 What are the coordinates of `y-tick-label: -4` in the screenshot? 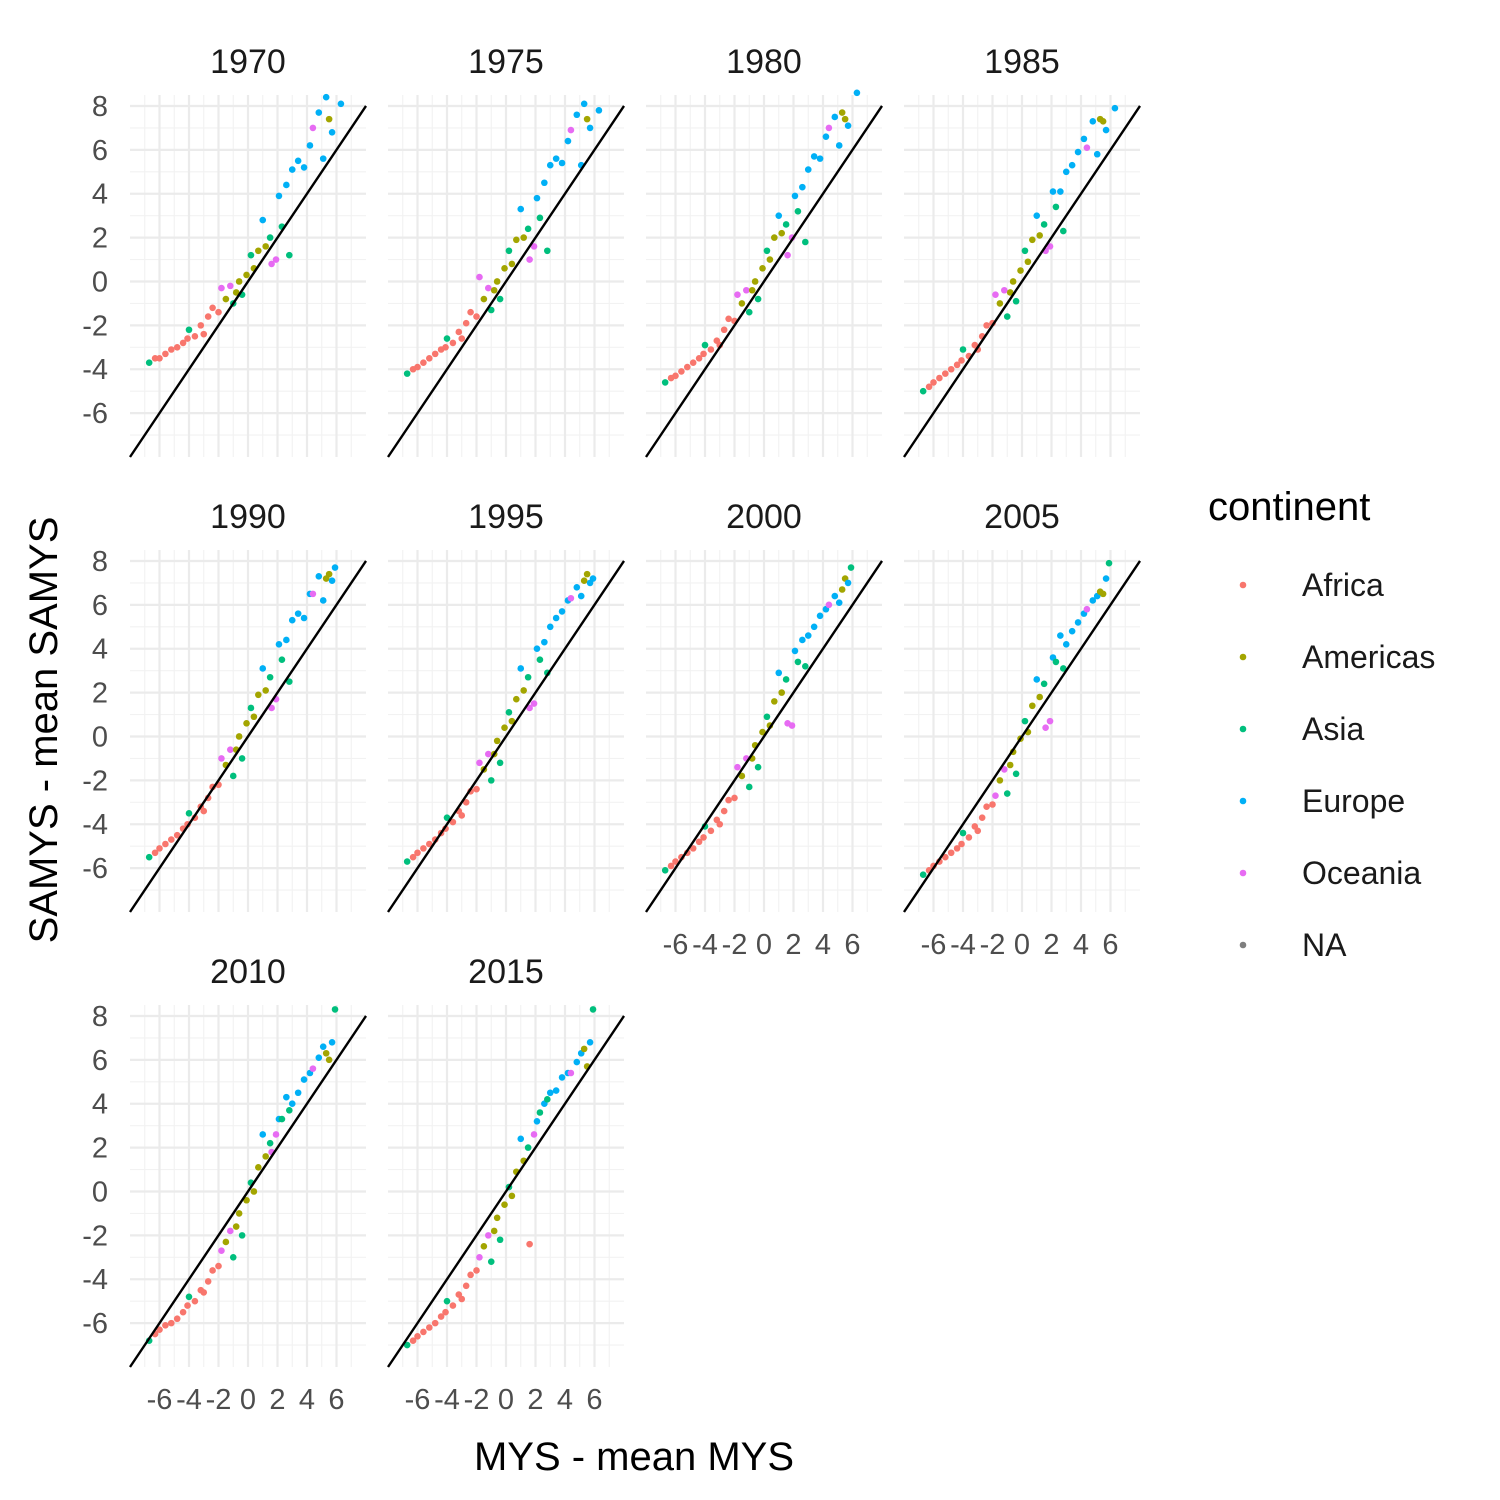 It's located at (95, 1280).